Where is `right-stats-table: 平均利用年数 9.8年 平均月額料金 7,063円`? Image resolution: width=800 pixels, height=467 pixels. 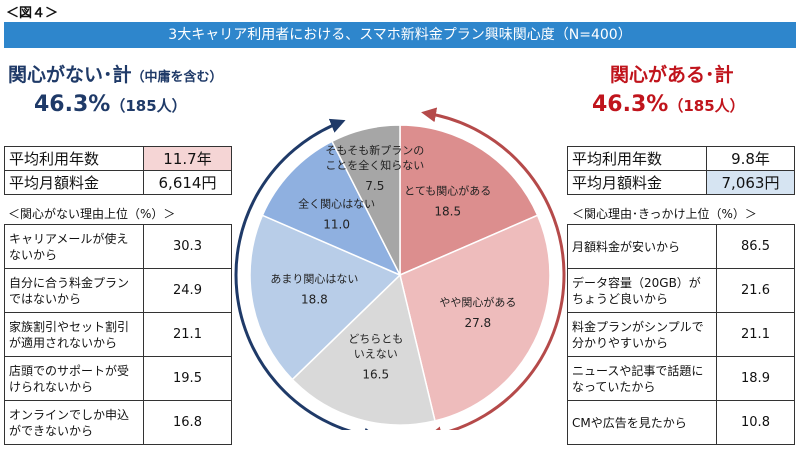 right-stats-table: 平均利用年数 9.8年 平均月額料金 7,063円 is located at coordinates (681, 170).